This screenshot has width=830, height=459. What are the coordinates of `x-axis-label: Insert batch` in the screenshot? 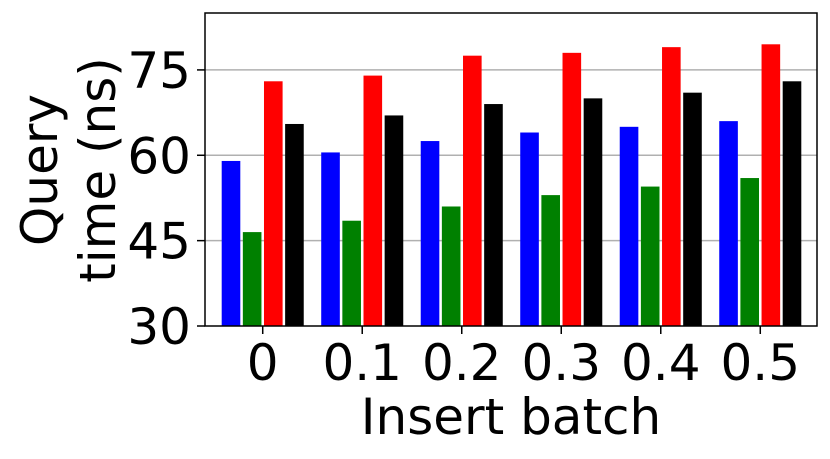 It's located at (511, 417).